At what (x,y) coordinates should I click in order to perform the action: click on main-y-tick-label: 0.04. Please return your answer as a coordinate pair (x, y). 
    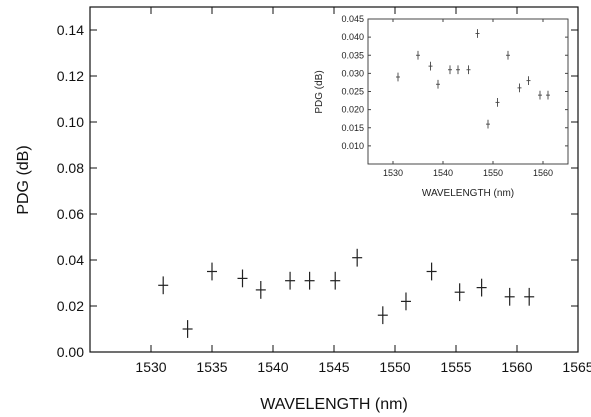
    Looking at the image, I should click on (70, 260).